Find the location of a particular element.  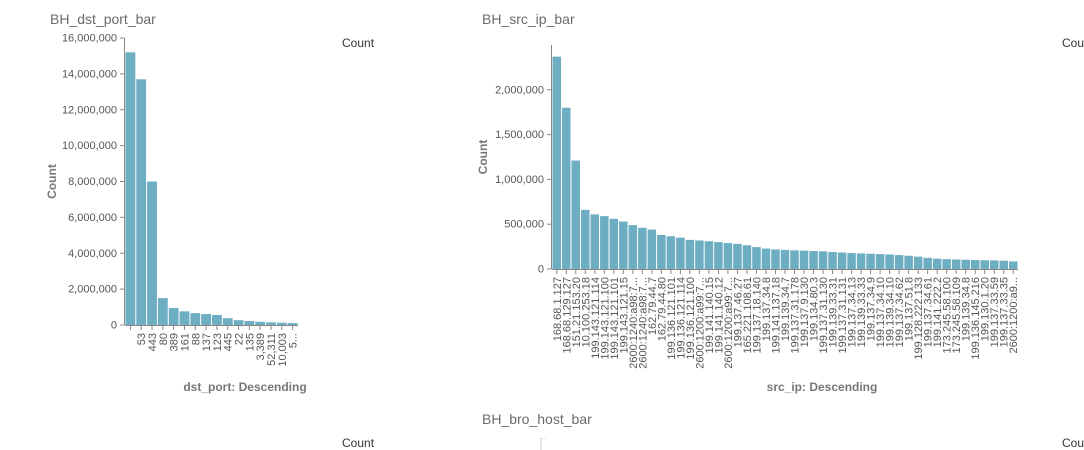

x-tick-label: 199.137.51.8 is located at coordinates (910, 309).